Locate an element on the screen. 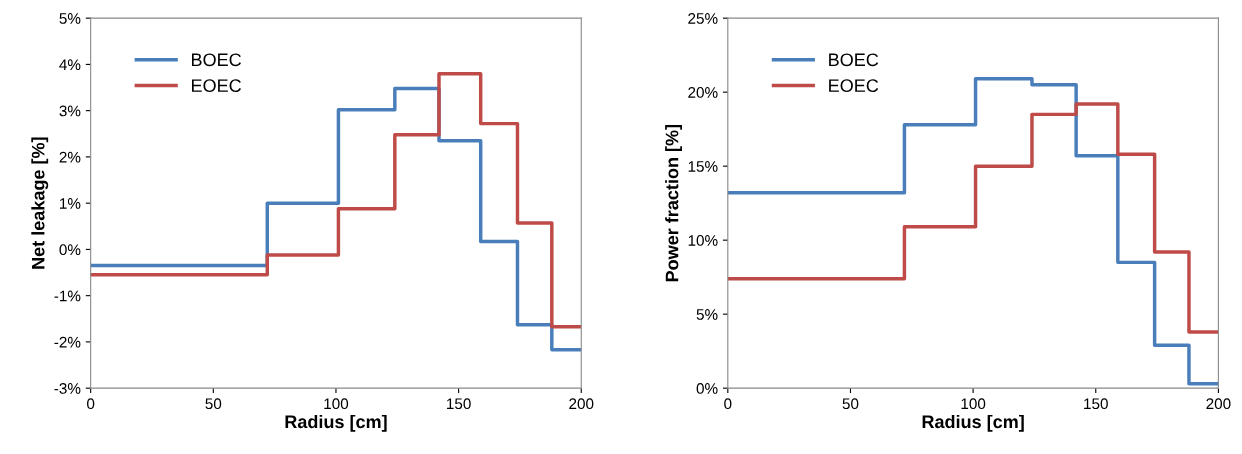 The image size is (1242, 454). y-tick-label: 25% is located at coordinates (703, 18).